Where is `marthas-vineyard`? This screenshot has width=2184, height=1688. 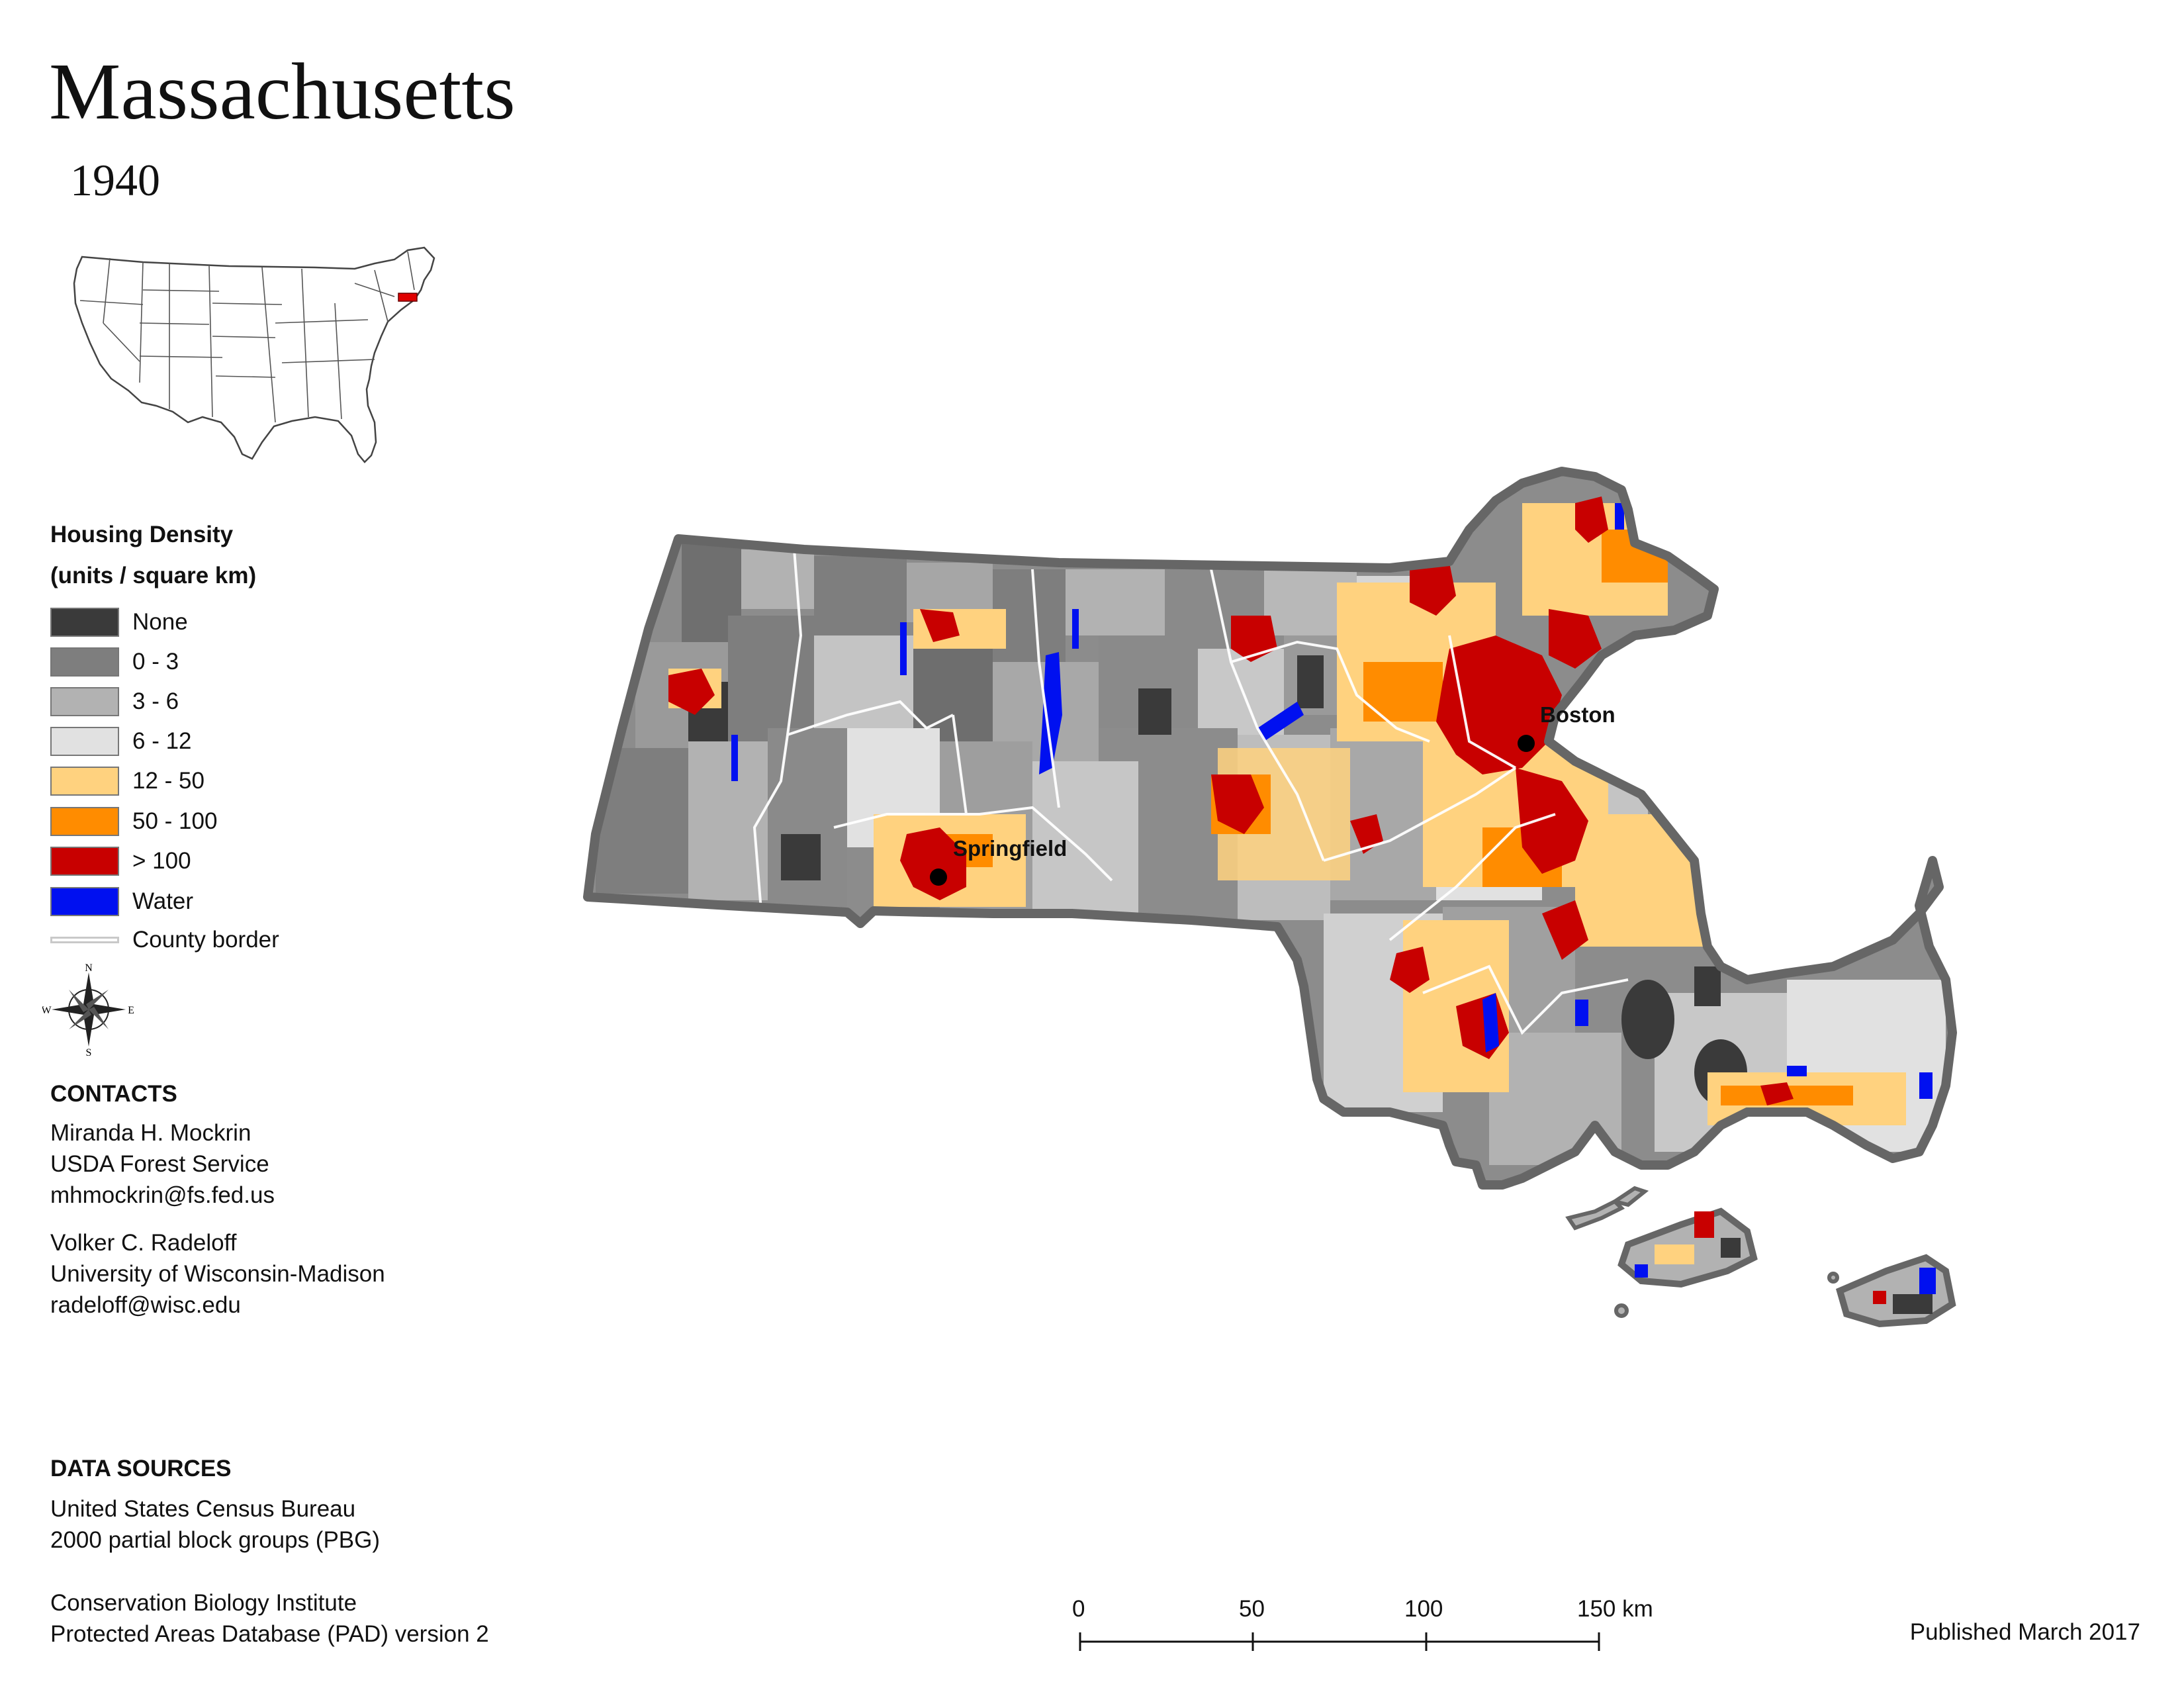
marthas-vineyard is located at coordinates (1687, 1247).